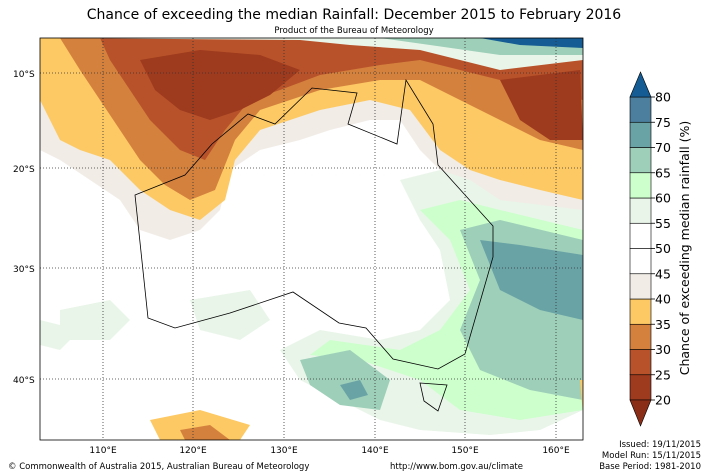 This screenshot has width=708, height=474. What do you see at coordinates (353, 31) in the screenshot?
I see `subtitle: Product of the Bureau of Meteorology` at bounding box center [353, 31].